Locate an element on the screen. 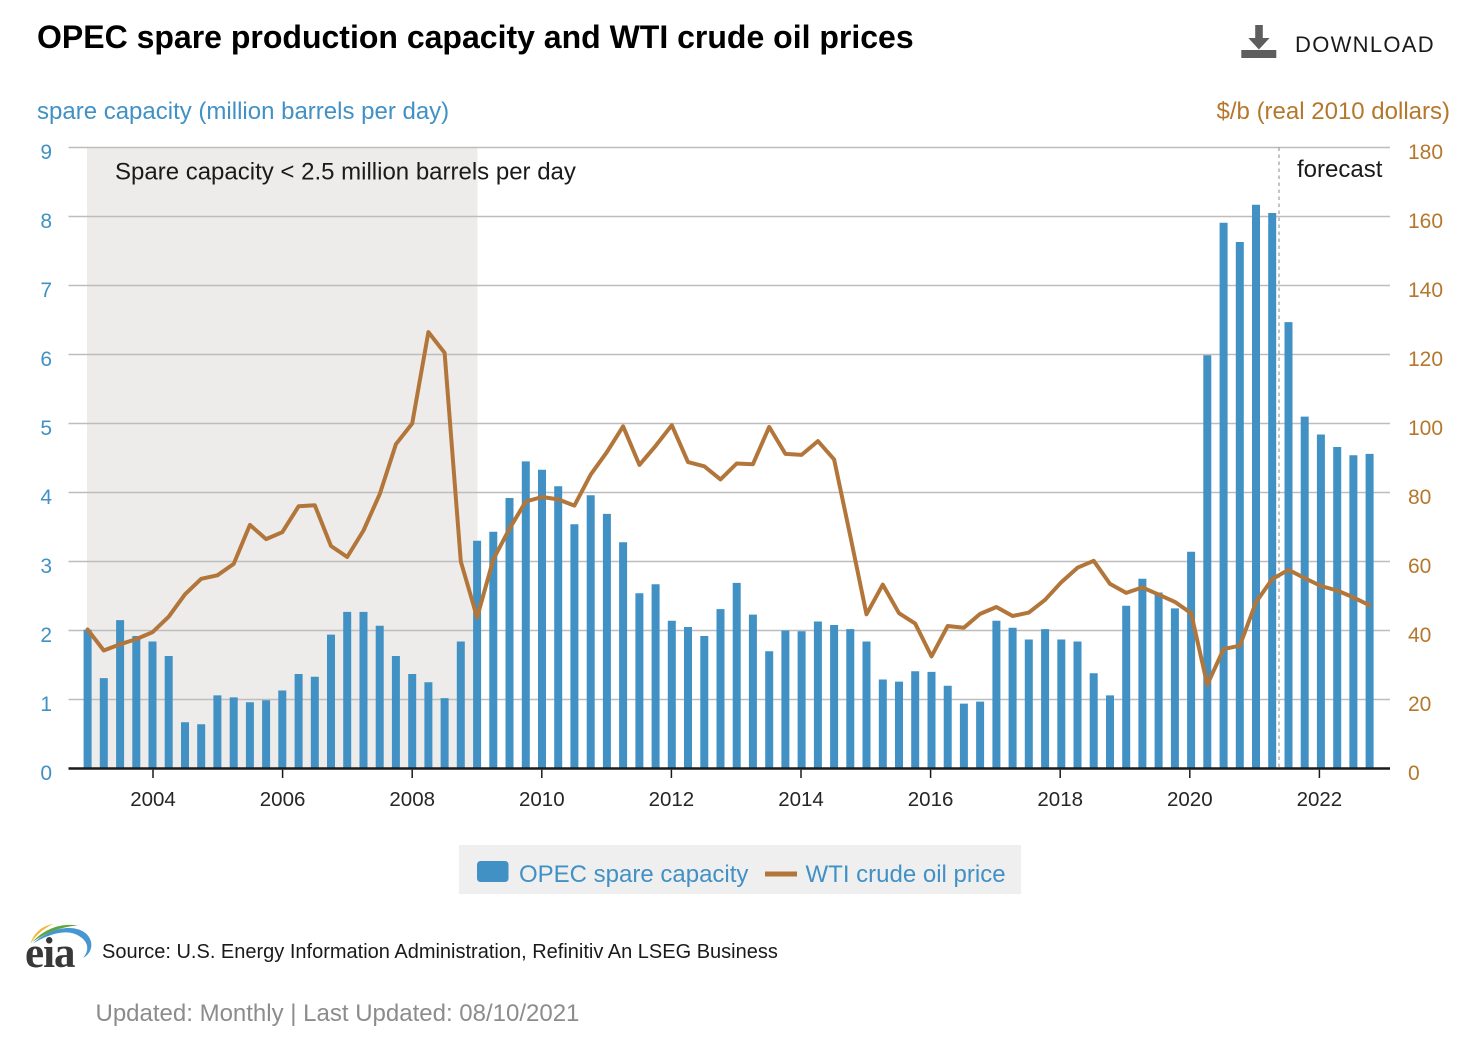 The width and height of the screenshot is (1478, 1046). svg-text: 2022 is located at coordinates (1320, 799).